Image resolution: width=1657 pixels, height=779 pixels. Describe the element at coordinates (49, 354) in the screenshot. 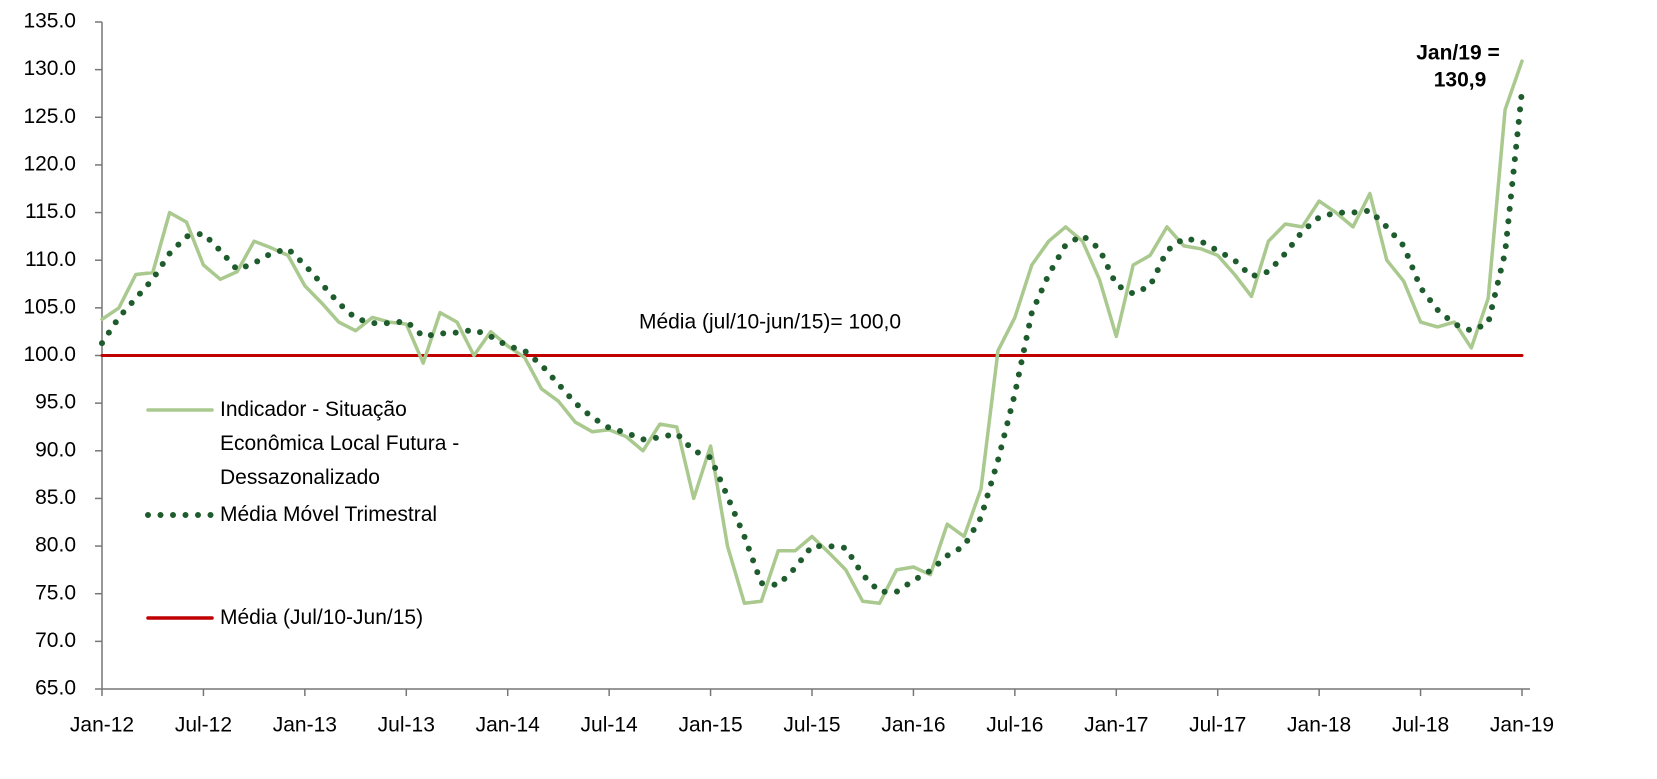

I see `y-tick-label: 100.0` at that location.